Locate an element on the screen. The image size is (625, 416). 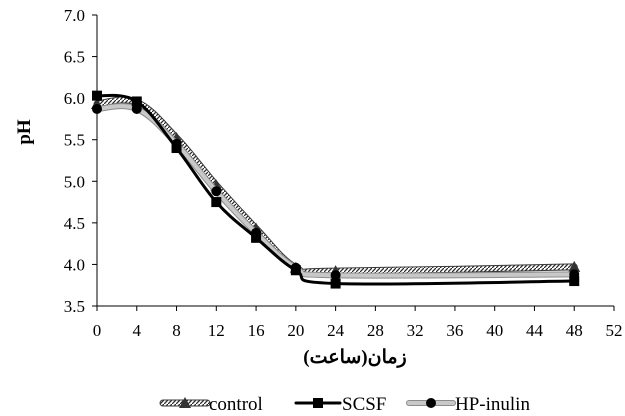
legend-label: SCSF is located at coordinates (364, 404).